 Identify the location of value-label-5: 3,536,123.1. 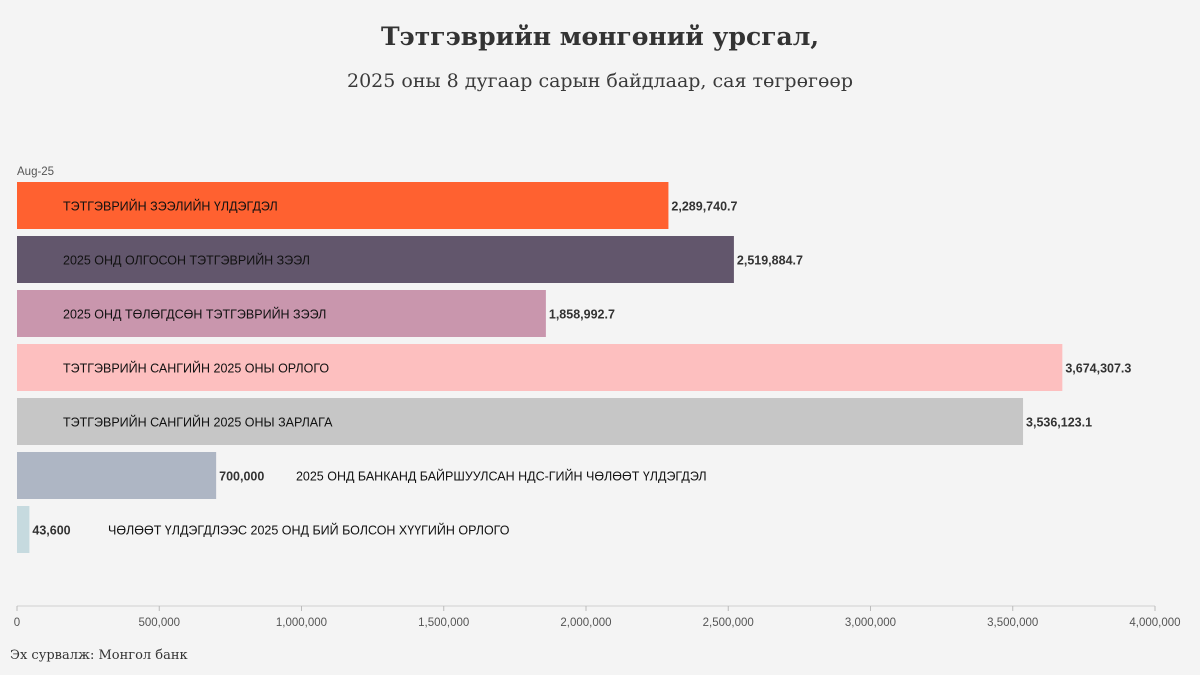
(1059, 423).